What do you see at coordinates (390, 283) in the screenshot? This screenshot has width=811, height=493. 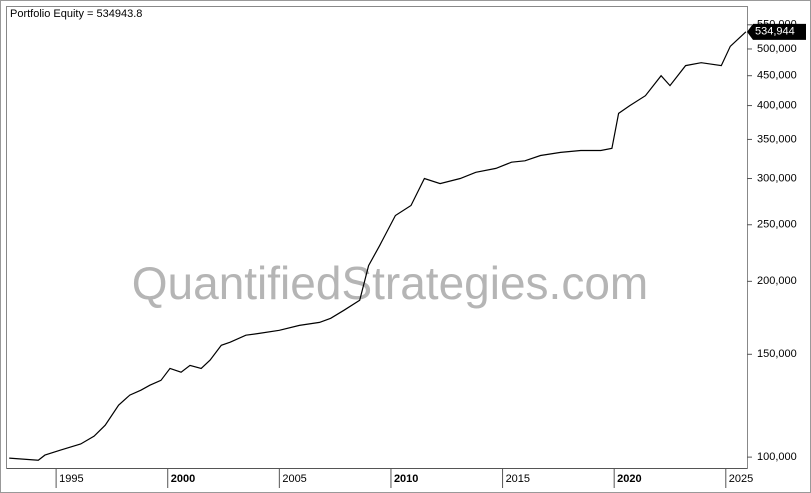 I see `watermark: QuantifiedStrategies.com` at bounding box center [390, 283].